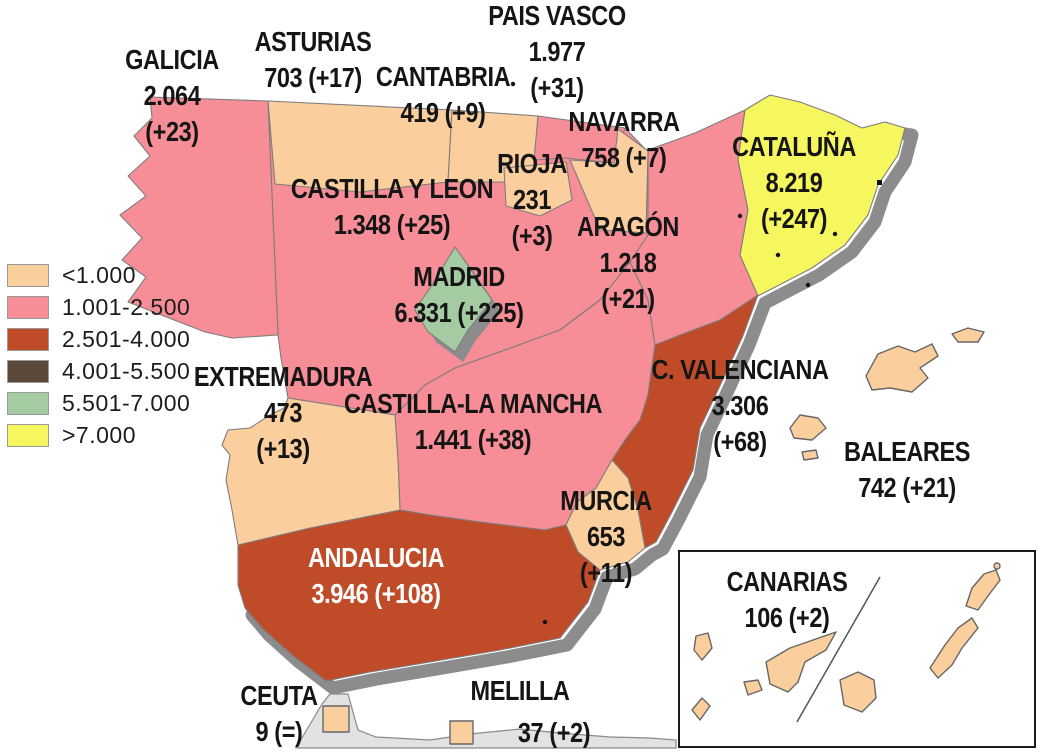  Describe the element at coordinates (279, 731) in the screenshot. I see `region-value: 9 (=)` at that location.